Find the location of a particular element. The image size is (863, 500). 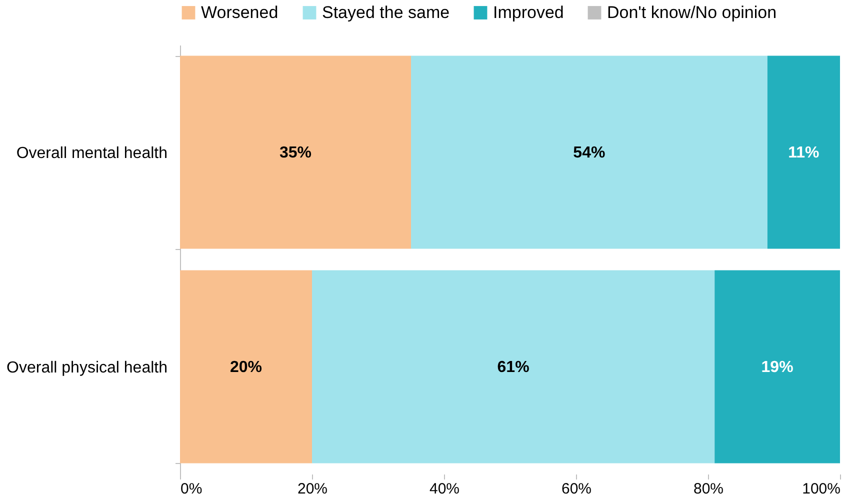

data-label: 19% is located at coordinates (777, 367).